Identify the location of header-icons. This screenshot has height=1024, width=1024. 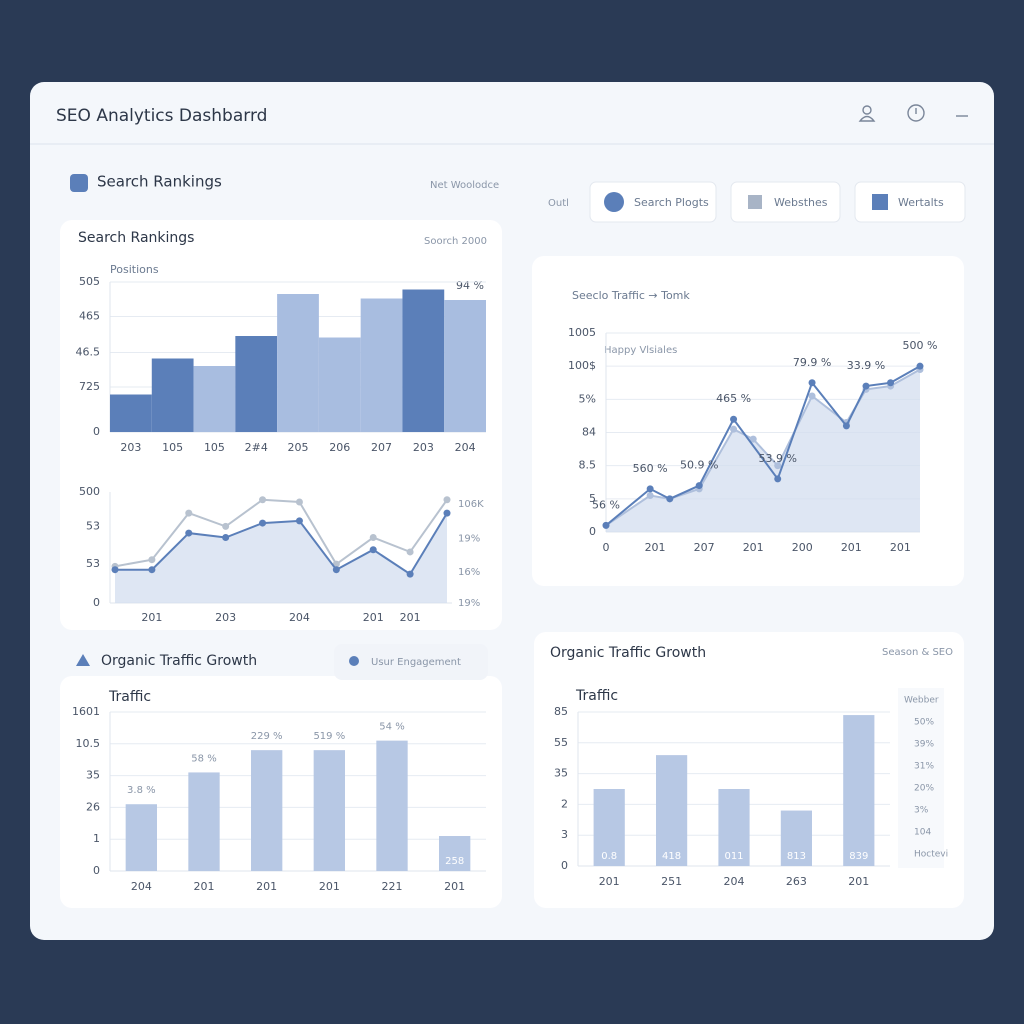
(913, 113).